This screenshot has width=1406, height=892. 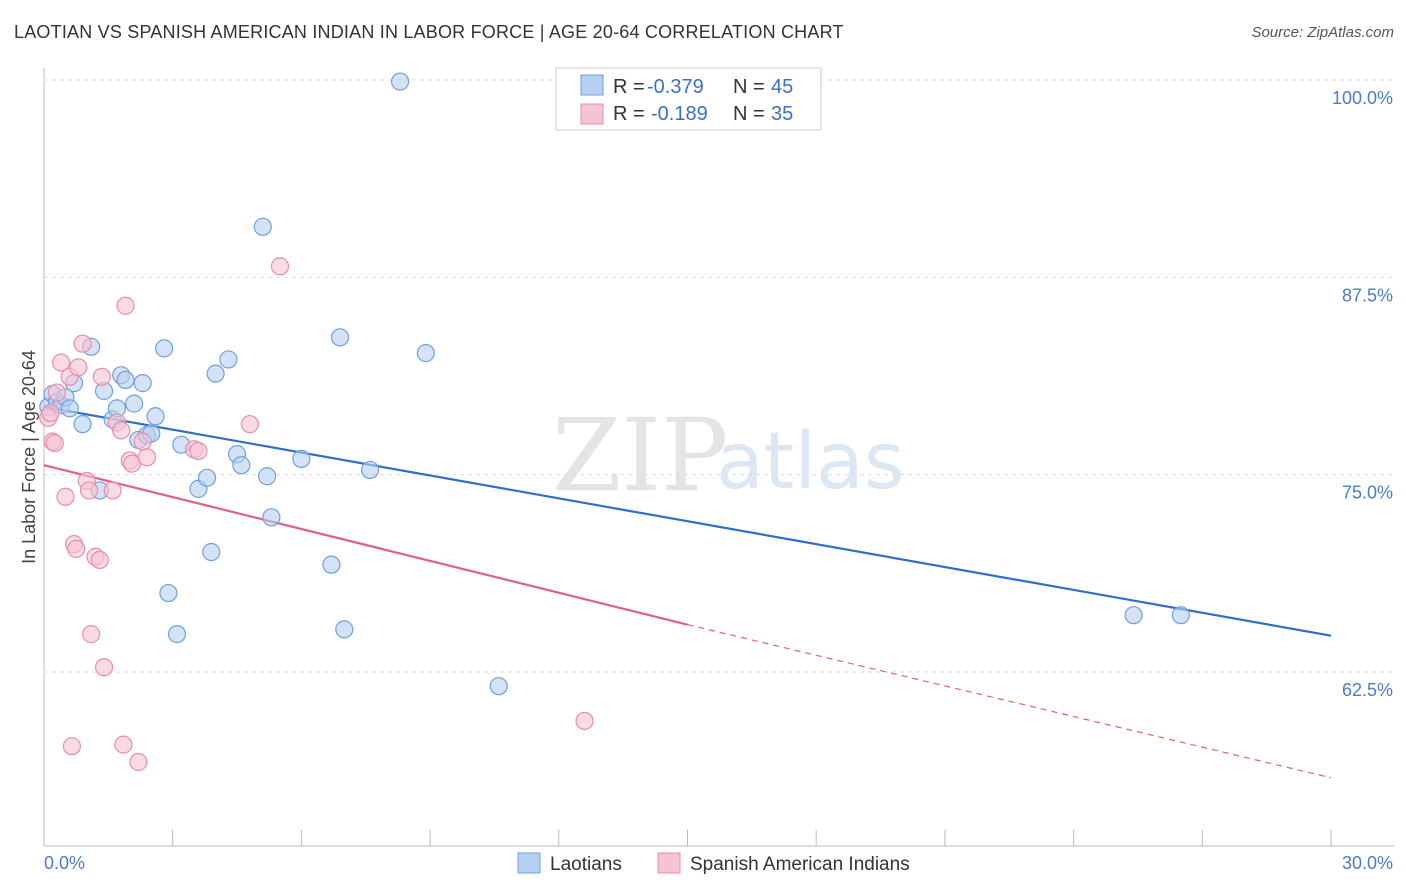 What do you see at coordinates (810, 462) in the screenshot?
I see `watermark-atlas: atlas` at bounding box center [810, 462].